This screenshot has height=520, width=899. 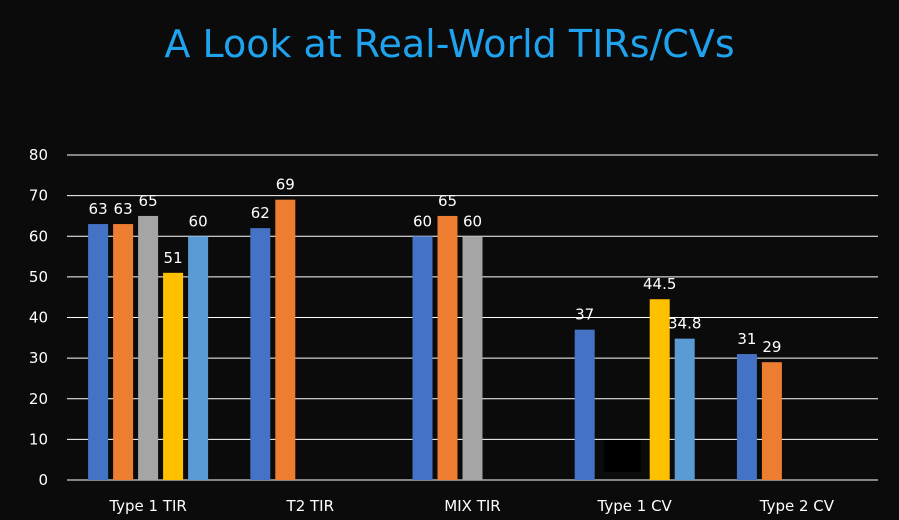 I want to click on data-label: 69, so click(x=285, y=185).